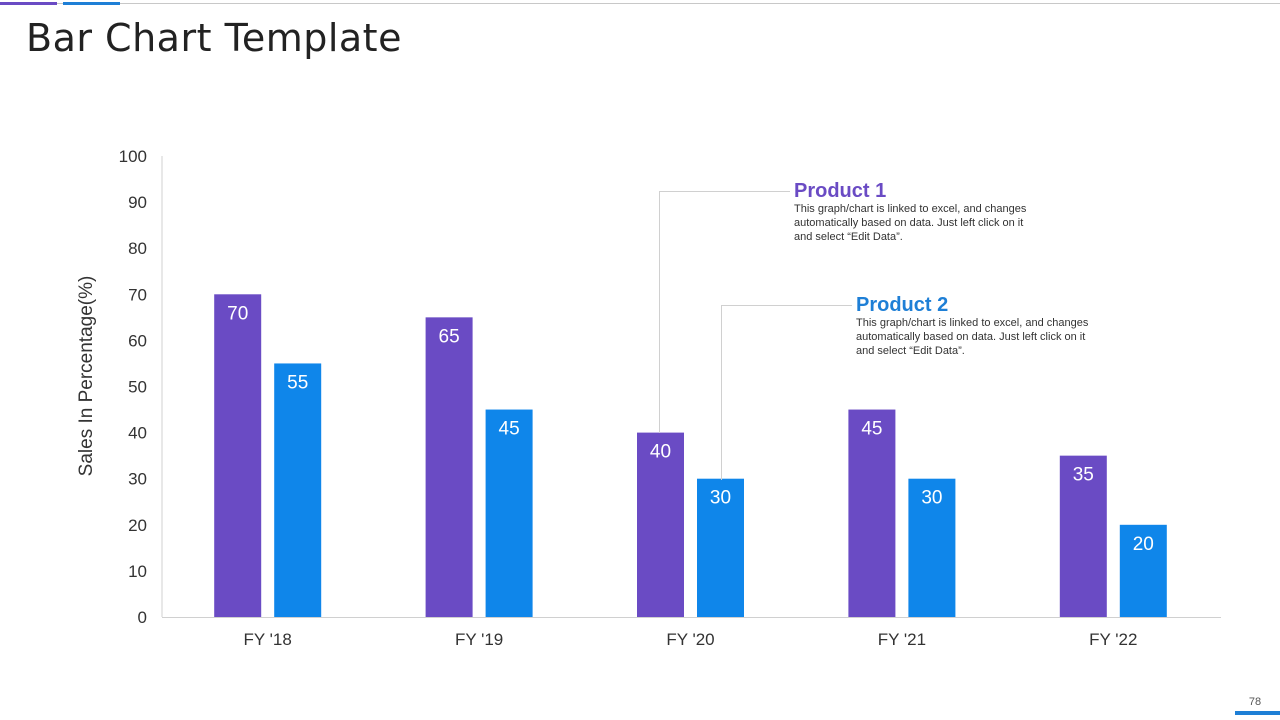 This screenshot has height=720, width=1280. Describe the element at coordinates (840, 191) in the screenshot. I see `callout-title: Product 1` at that location.